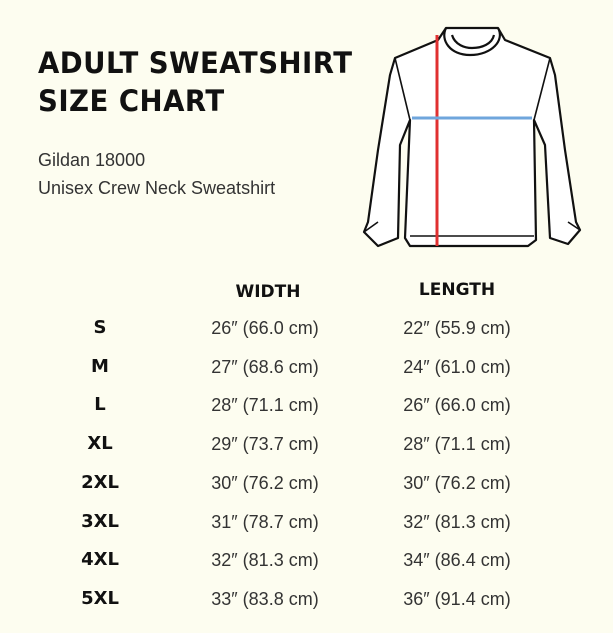 This screenshot has width=613, height=633. What do you see at coordinates (100, 521) in the screenshot?
I see `size-cell: 3XL` at bounding box center [100, 521].